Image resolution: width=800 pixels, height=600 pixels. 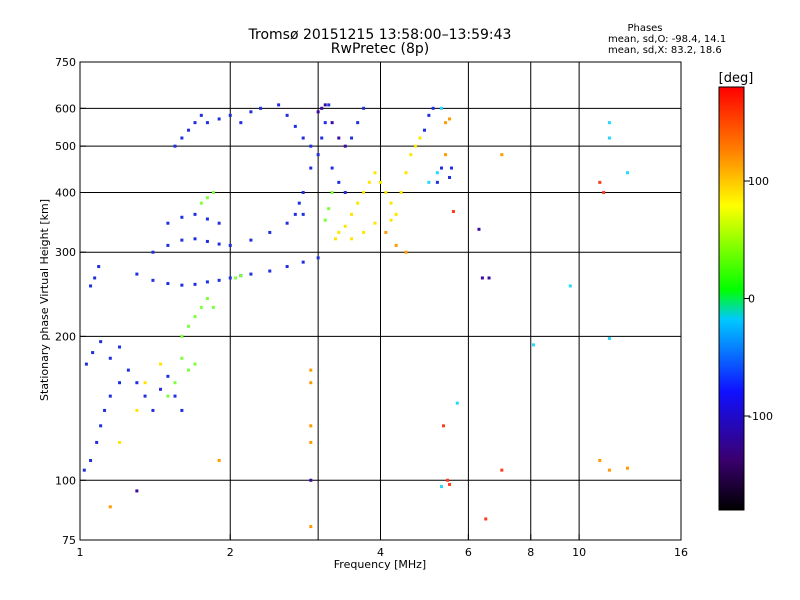 What do you see at coordinates (667, 39) in the screenshot?
I see `legend-line-o: mean, sd,O: -98.4, 14.1` at bounding box center [667, 39].